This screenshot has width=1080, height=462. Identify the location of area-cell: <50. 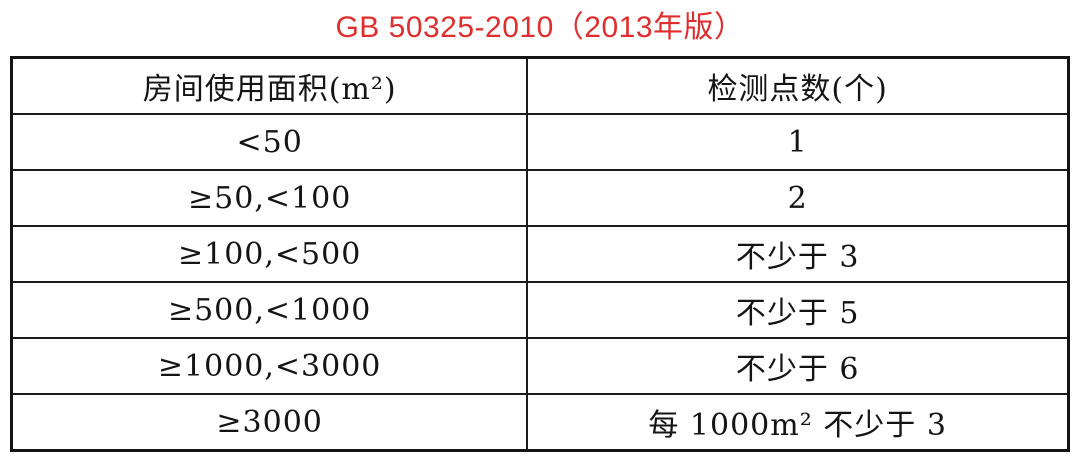
(269, 142).